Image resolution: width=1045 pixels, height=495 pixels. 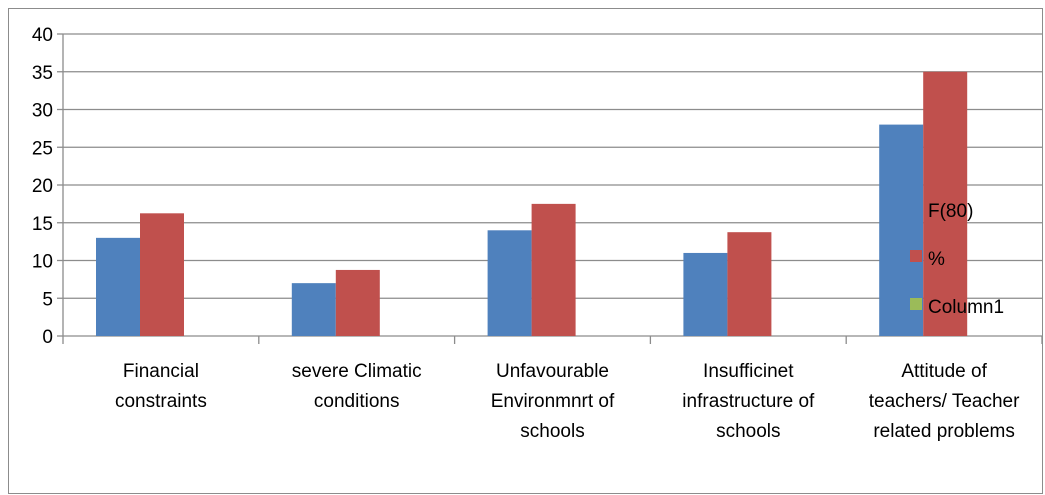 What do you see at coordinates (944, 401) in the screenshot?
I see `category-label: teachers/ Teacher` at bounding box center [944, 401].